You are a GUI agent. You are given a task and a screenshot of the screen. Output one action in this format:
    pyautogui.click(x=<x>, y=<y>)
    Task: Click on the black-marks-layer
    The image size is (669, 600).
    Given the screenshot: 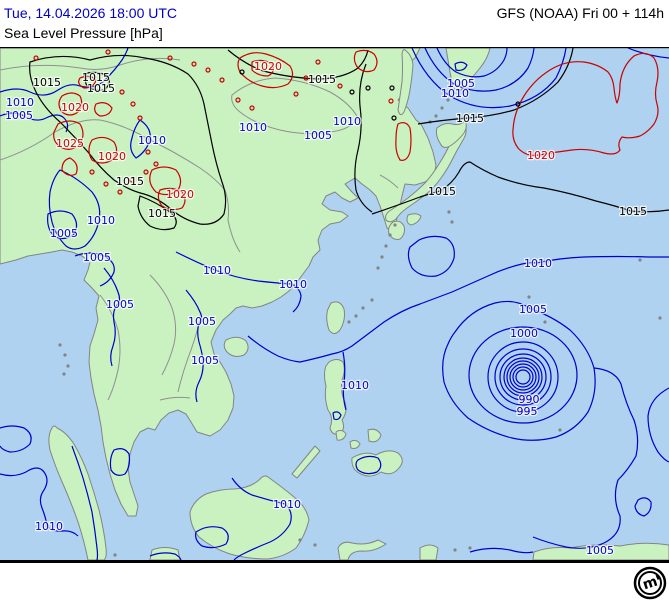 What is the action you would take?
    pyautogui.click(x=380, y=95)
    